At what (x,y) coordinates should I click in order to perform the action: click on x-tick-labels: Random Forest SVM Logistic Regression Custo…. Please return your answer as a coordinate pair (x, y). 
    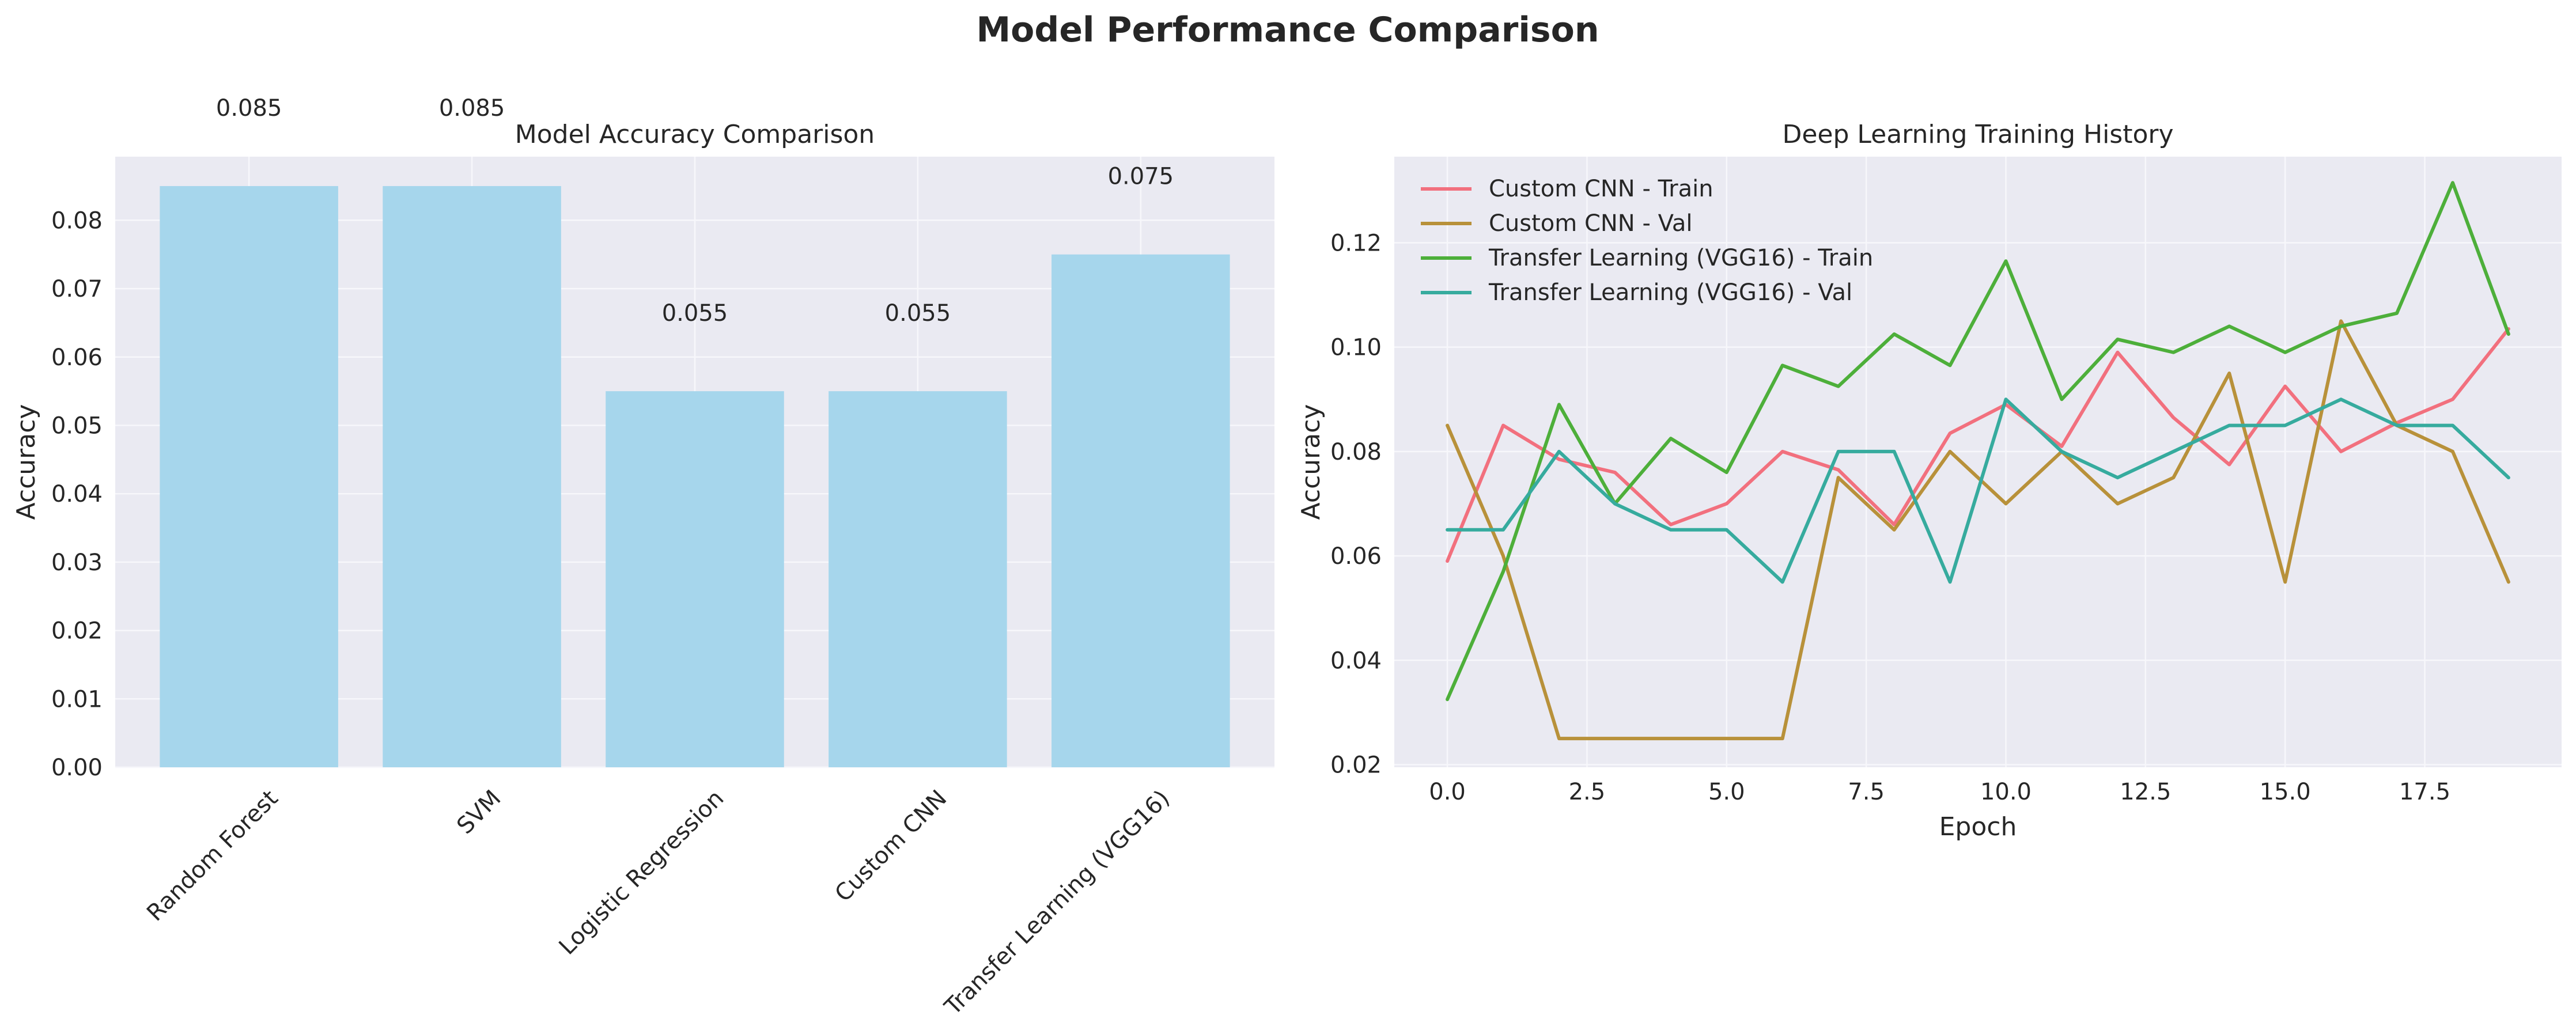
    Looking at the image, I should click on (658, 903).